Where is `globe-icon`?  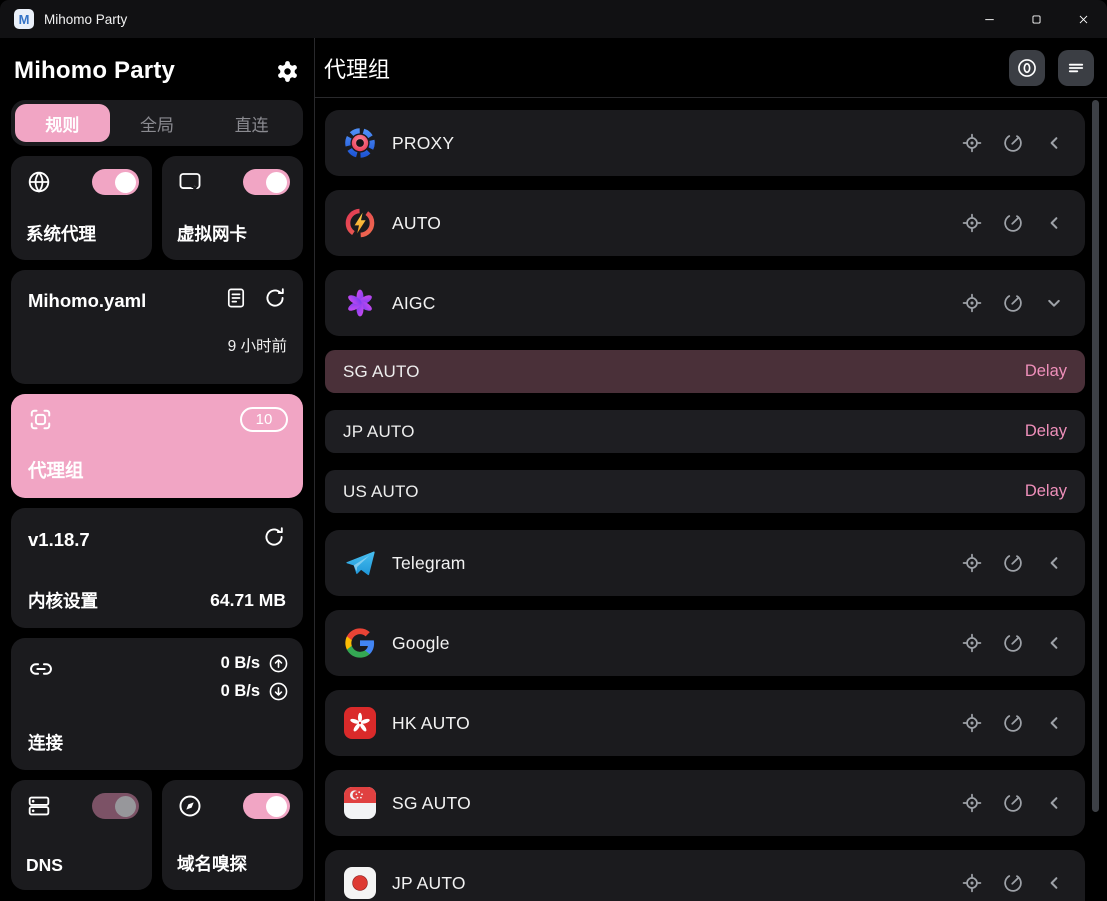 globe-icon is located at coordinates (39, 184).